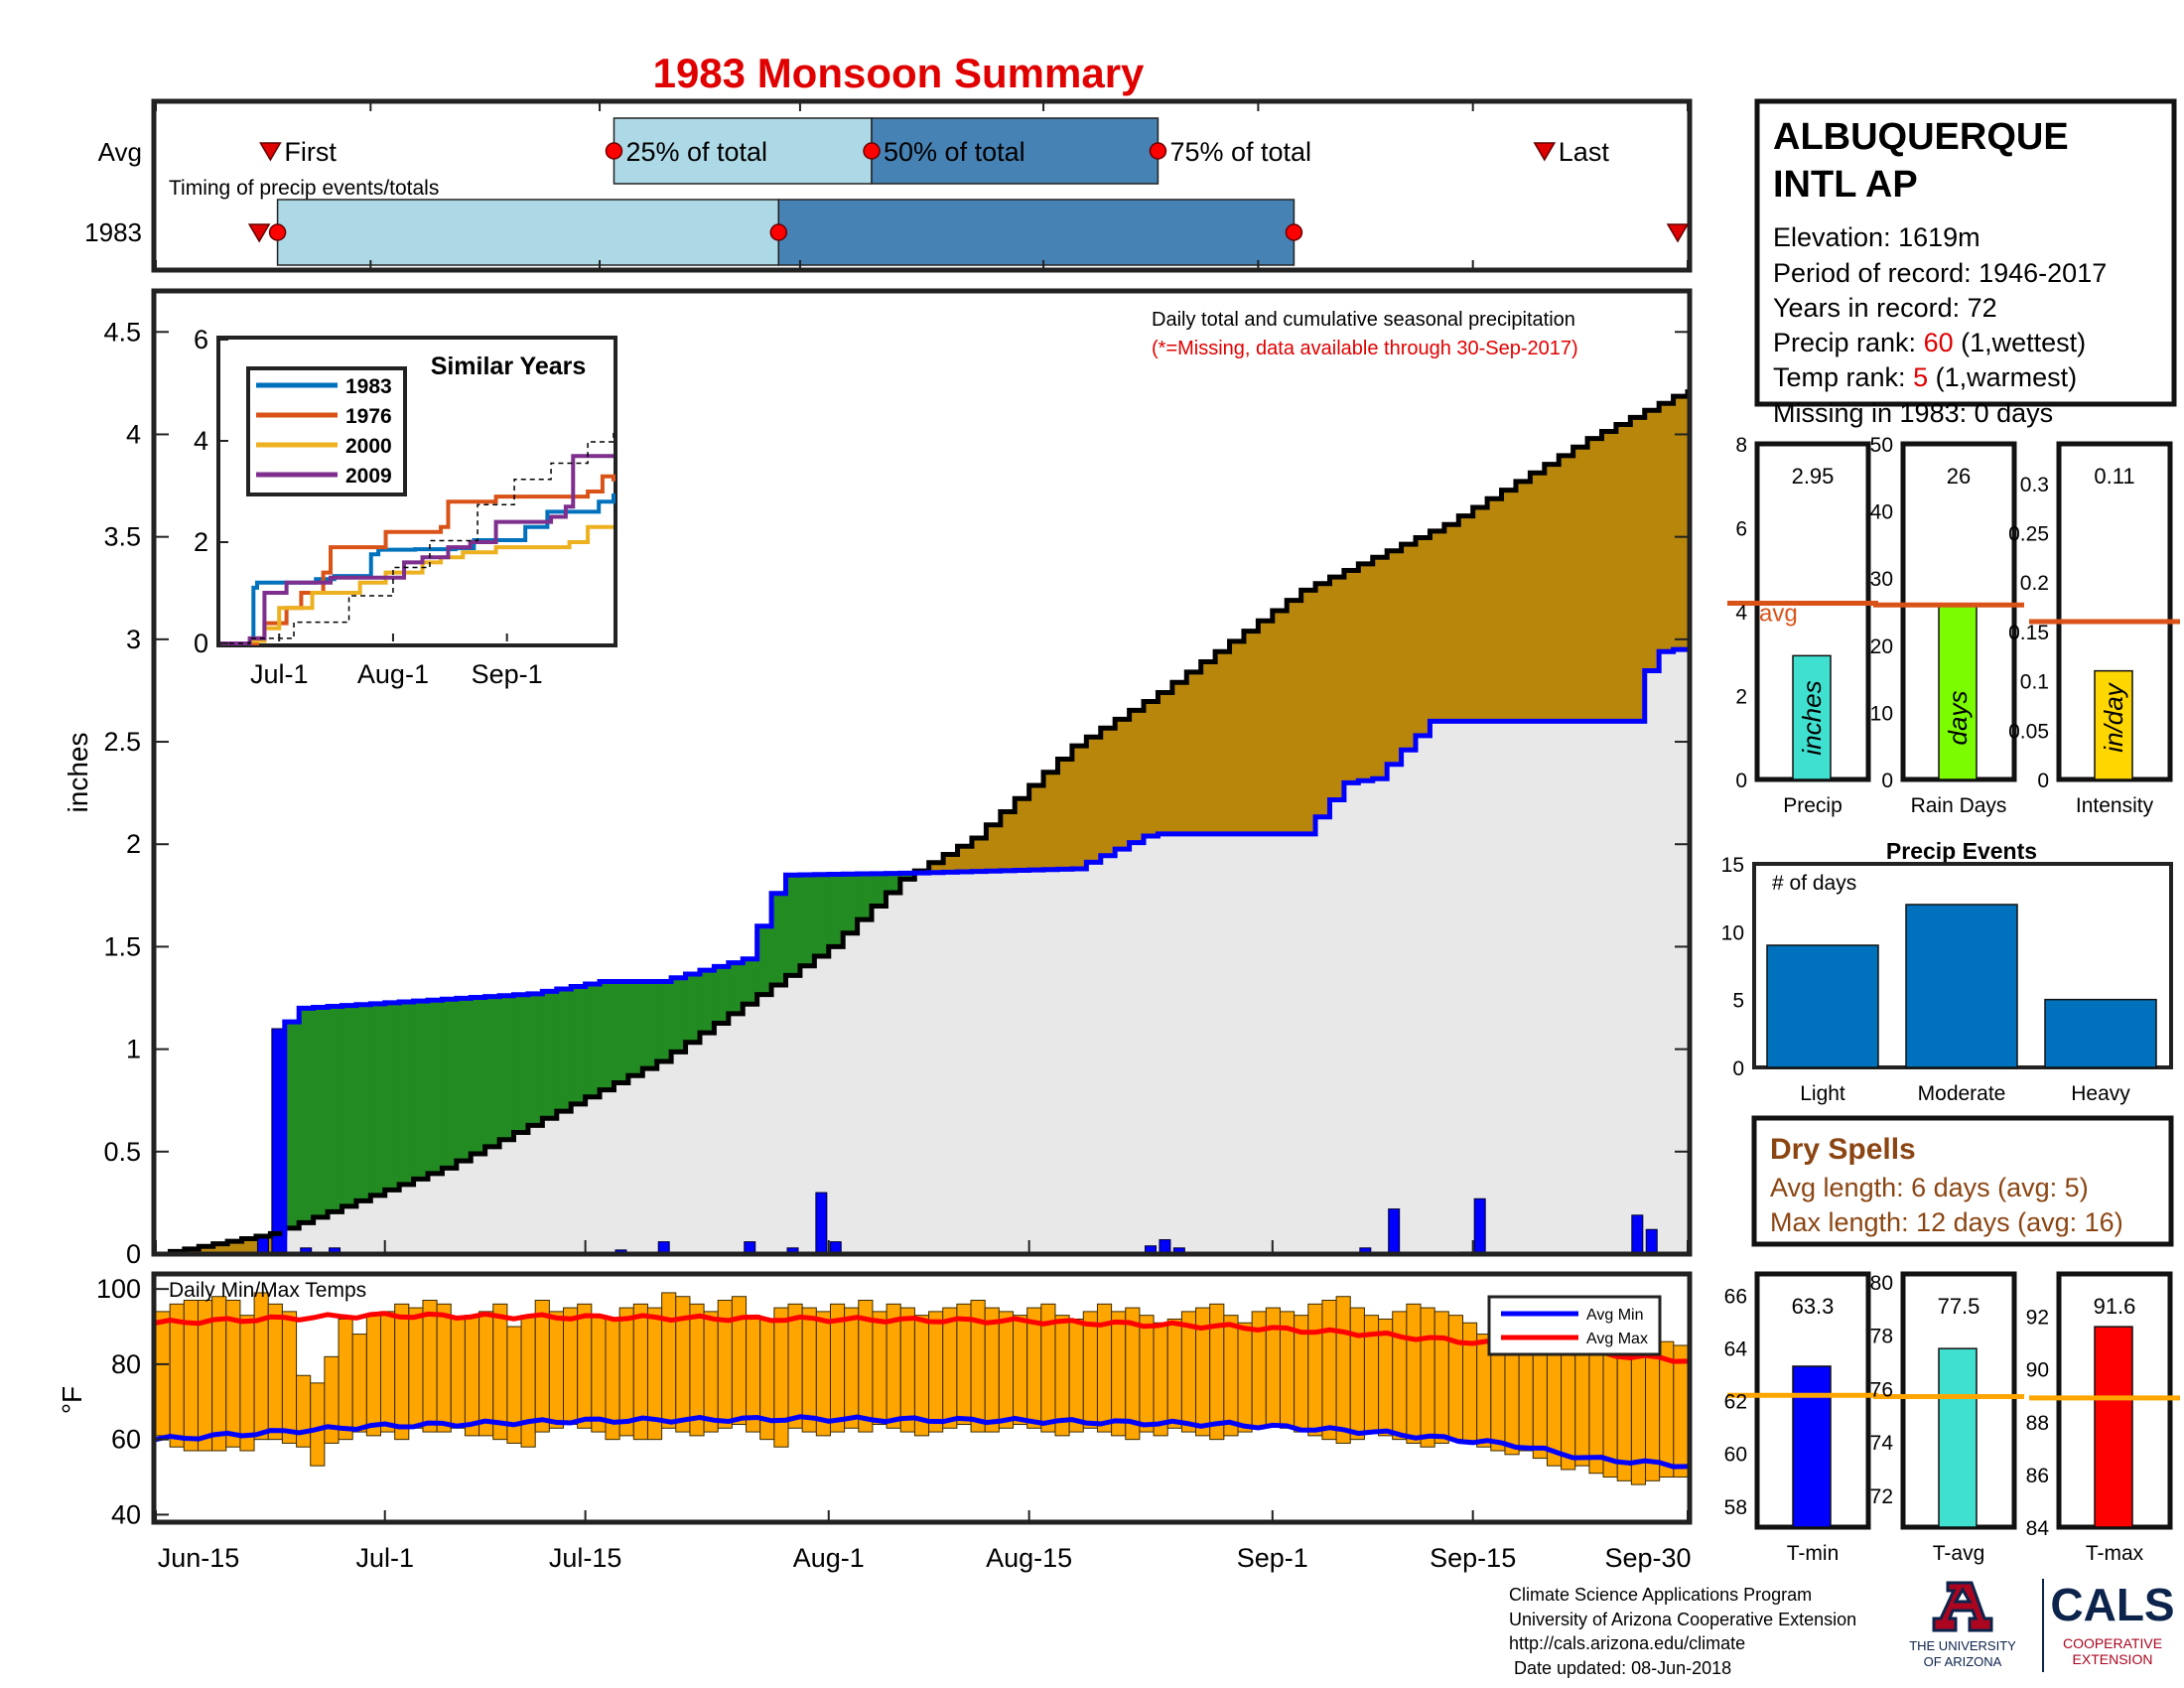 This screenshot has height=1688, width=2184. What do you see at coordinates (1913, 413) in the screenshot?
I see `station-missing: Missing in 1983: 0 days` at bounding box center [1913, 413].